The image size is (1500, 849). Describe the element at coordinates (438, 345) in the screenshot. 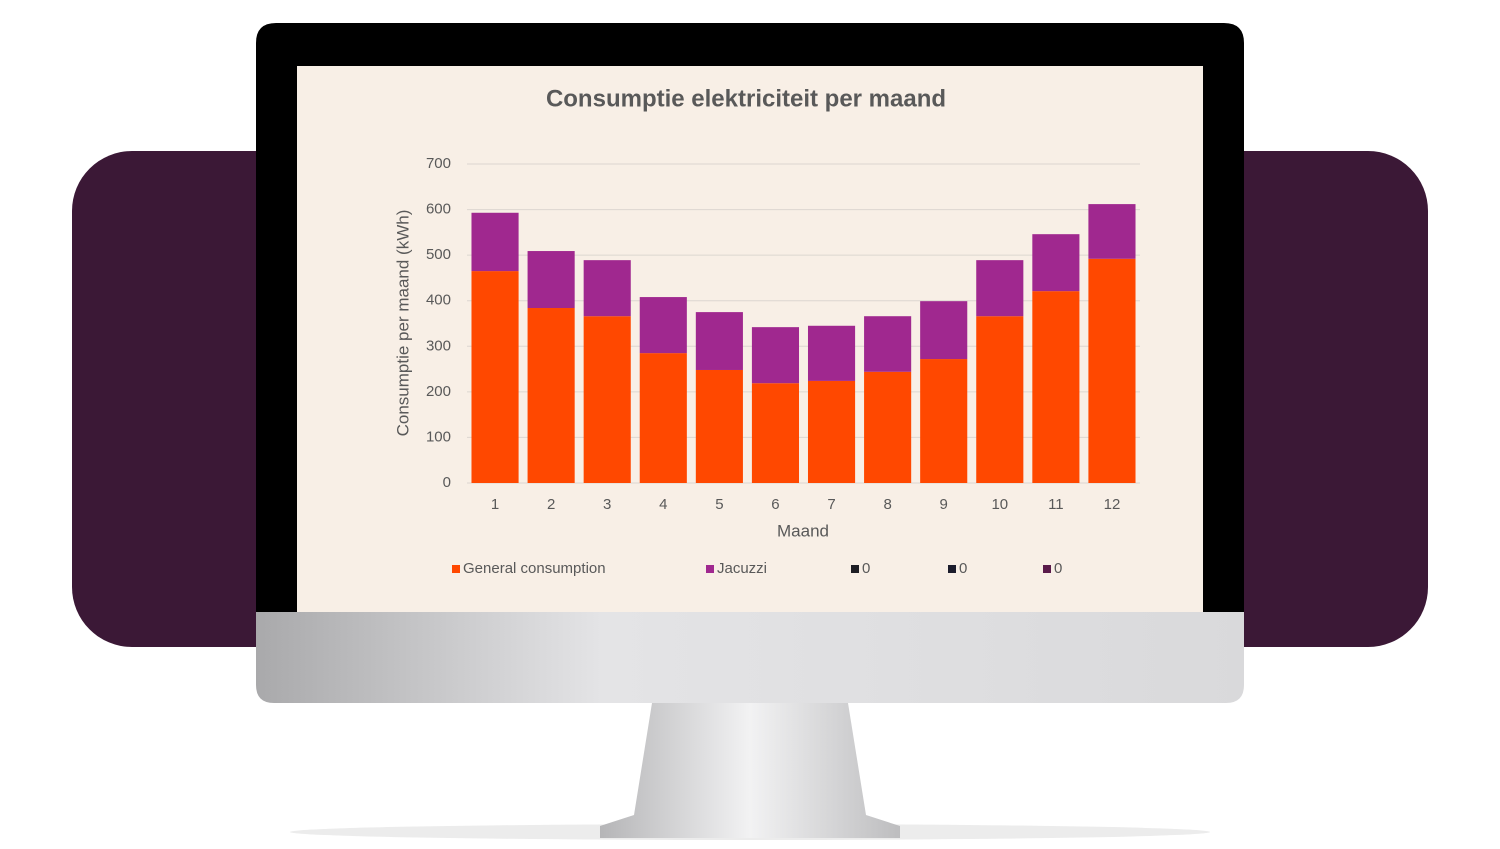

I see `y-tick-label: 300` at that location.